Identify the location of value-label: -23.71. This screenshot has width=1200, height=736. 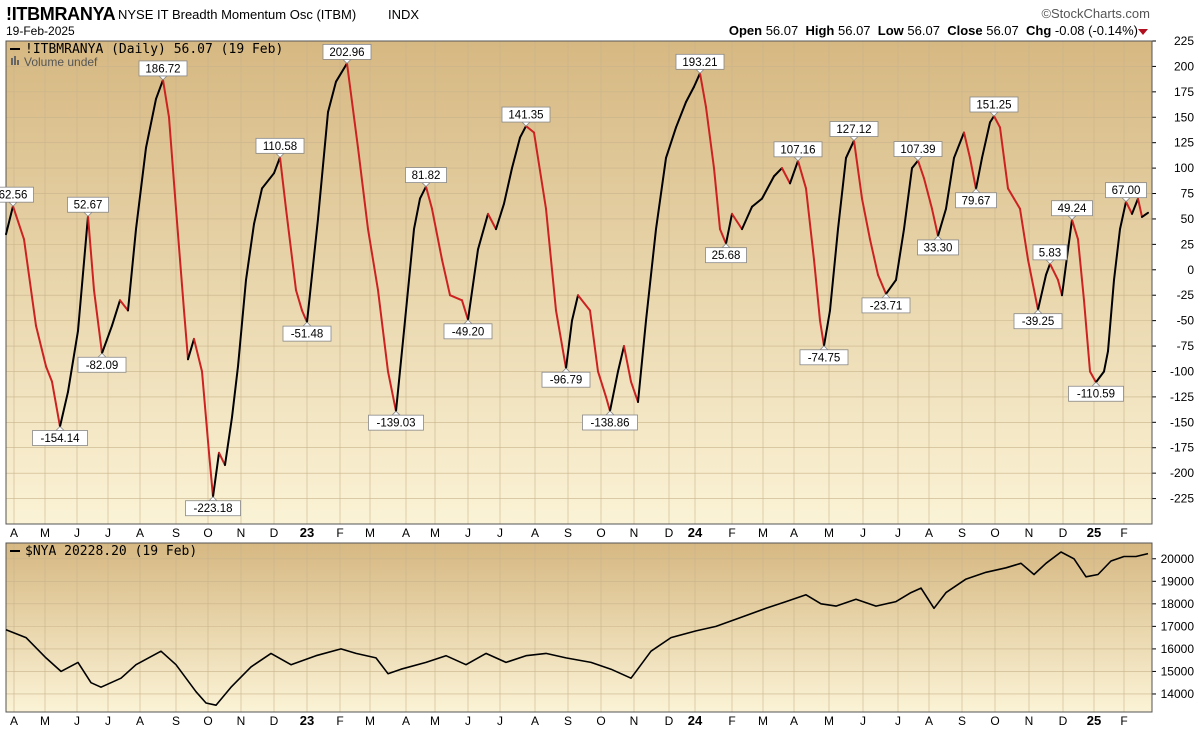
(886, 303).